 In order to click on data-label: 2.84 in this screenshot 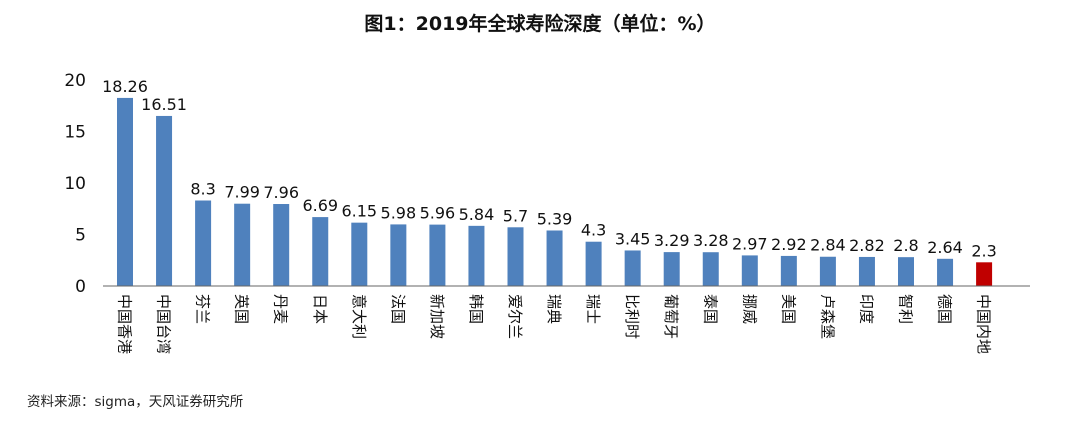, I will do `click(828, 245)`.